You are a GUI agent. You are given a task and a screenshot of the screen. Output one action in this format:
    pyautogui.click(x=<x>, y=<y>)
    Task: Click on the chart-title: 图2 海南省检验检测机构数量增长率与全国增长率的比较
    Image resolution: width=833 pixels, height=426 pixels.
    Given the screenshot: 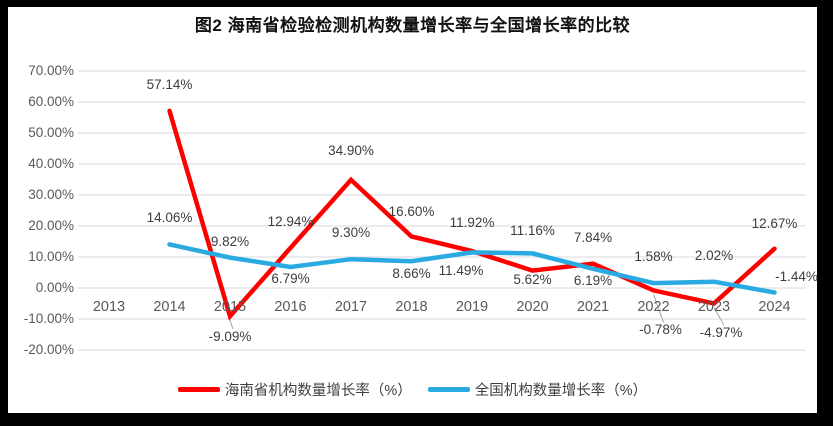 What is the action you would take?
    pyautogui.click(x=412, y=25)
    